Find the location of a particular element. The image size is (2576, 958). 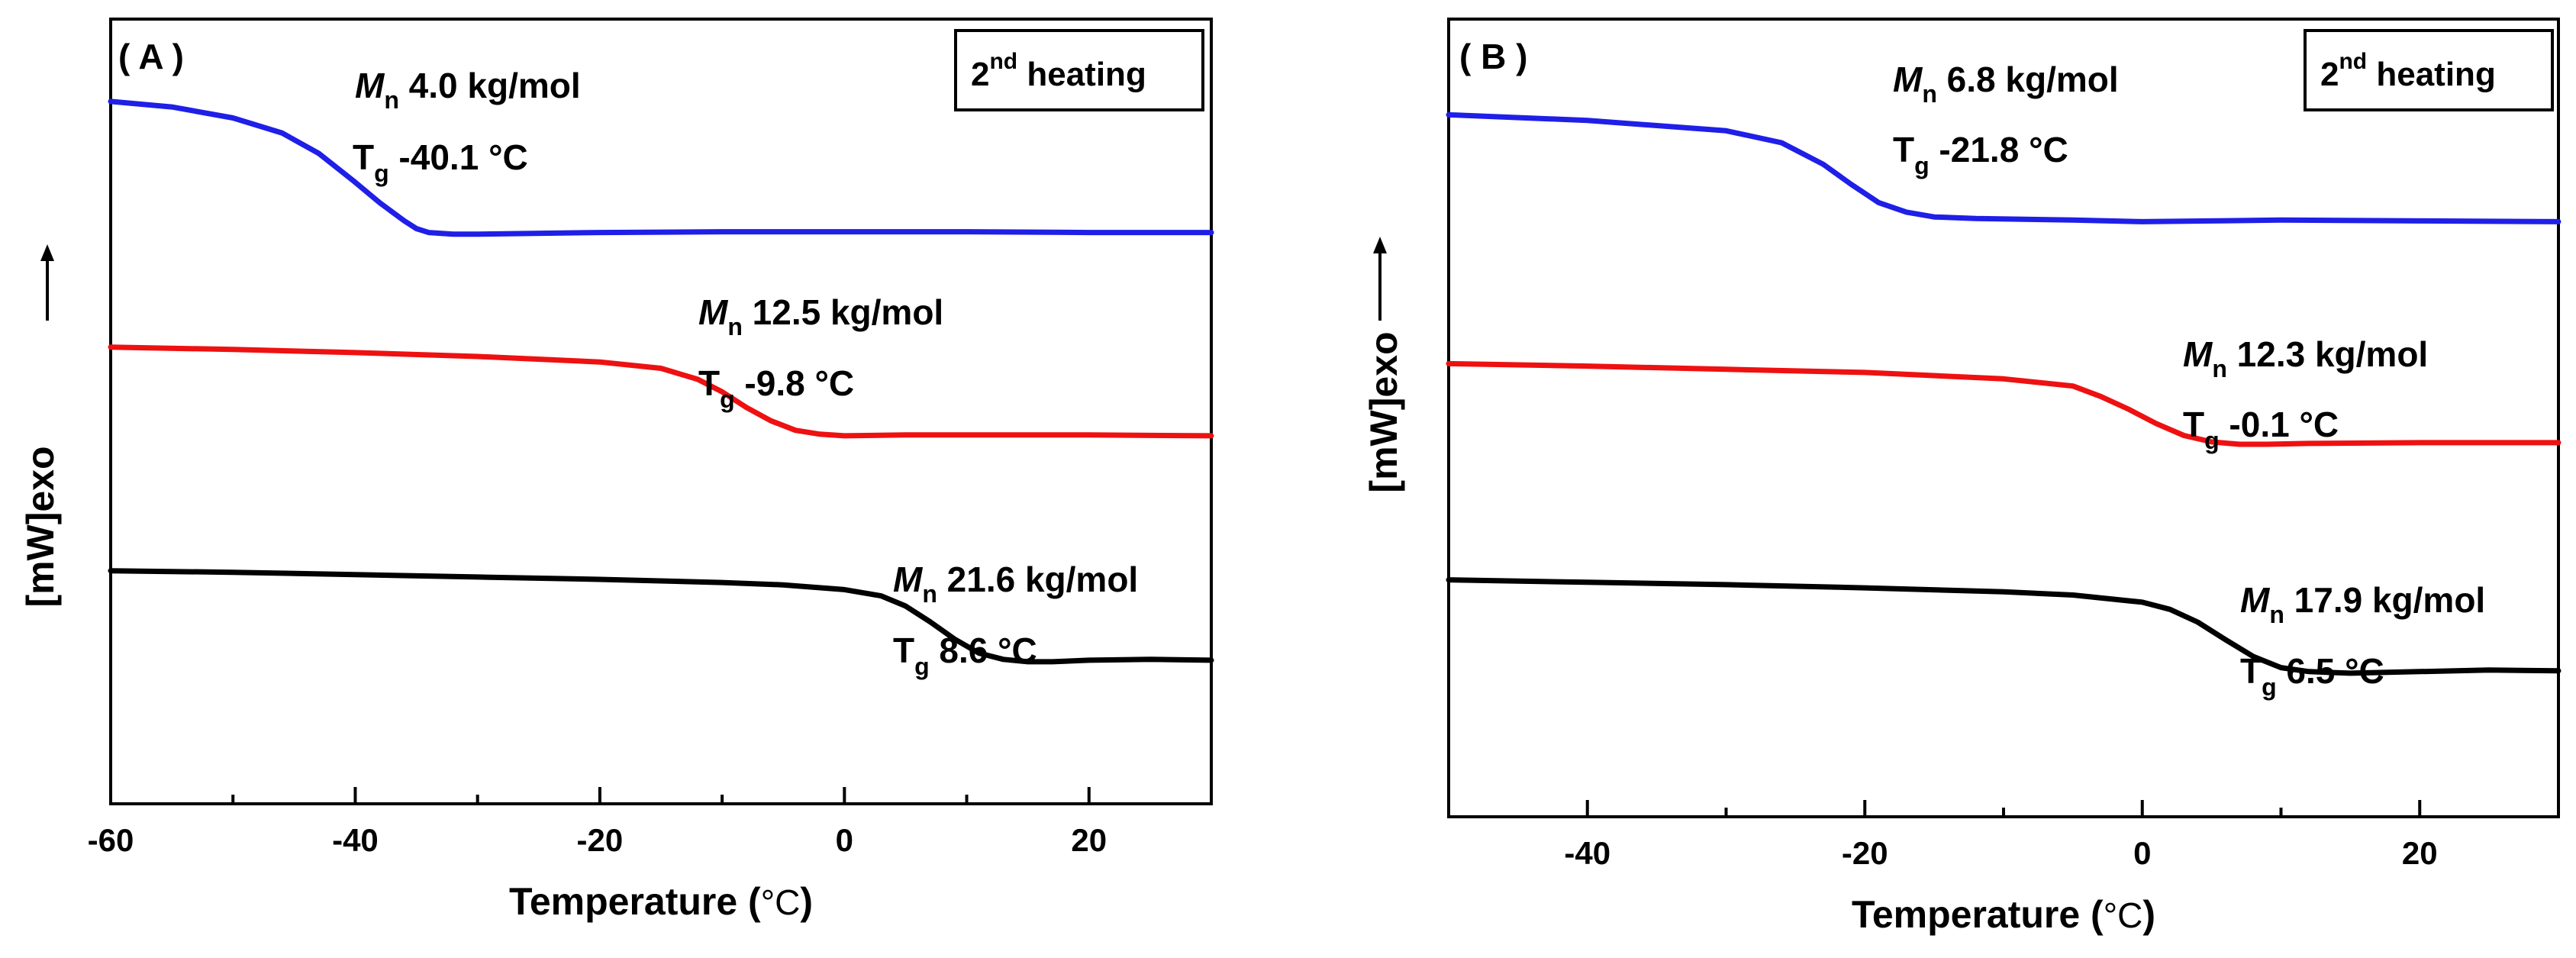

series-tg-label: Tg 6.5 °C is located at coordinates (2312, 676).